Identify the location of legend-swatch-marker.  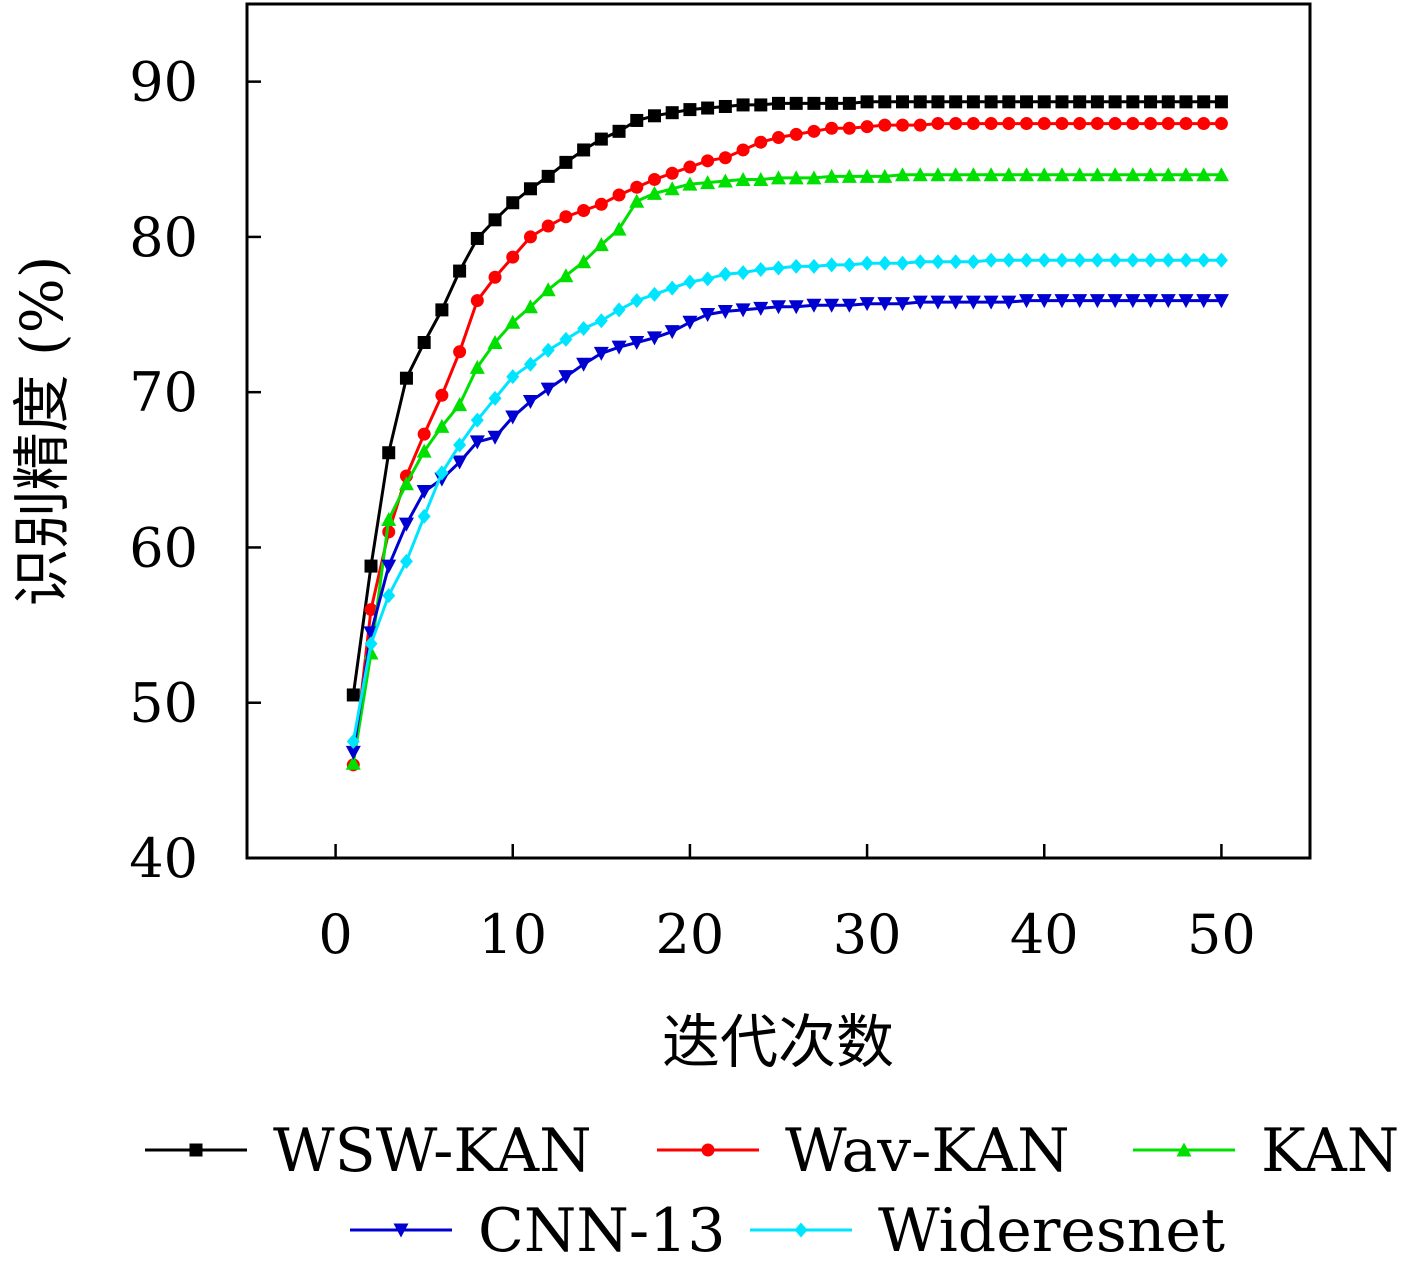
(1184, 1149).